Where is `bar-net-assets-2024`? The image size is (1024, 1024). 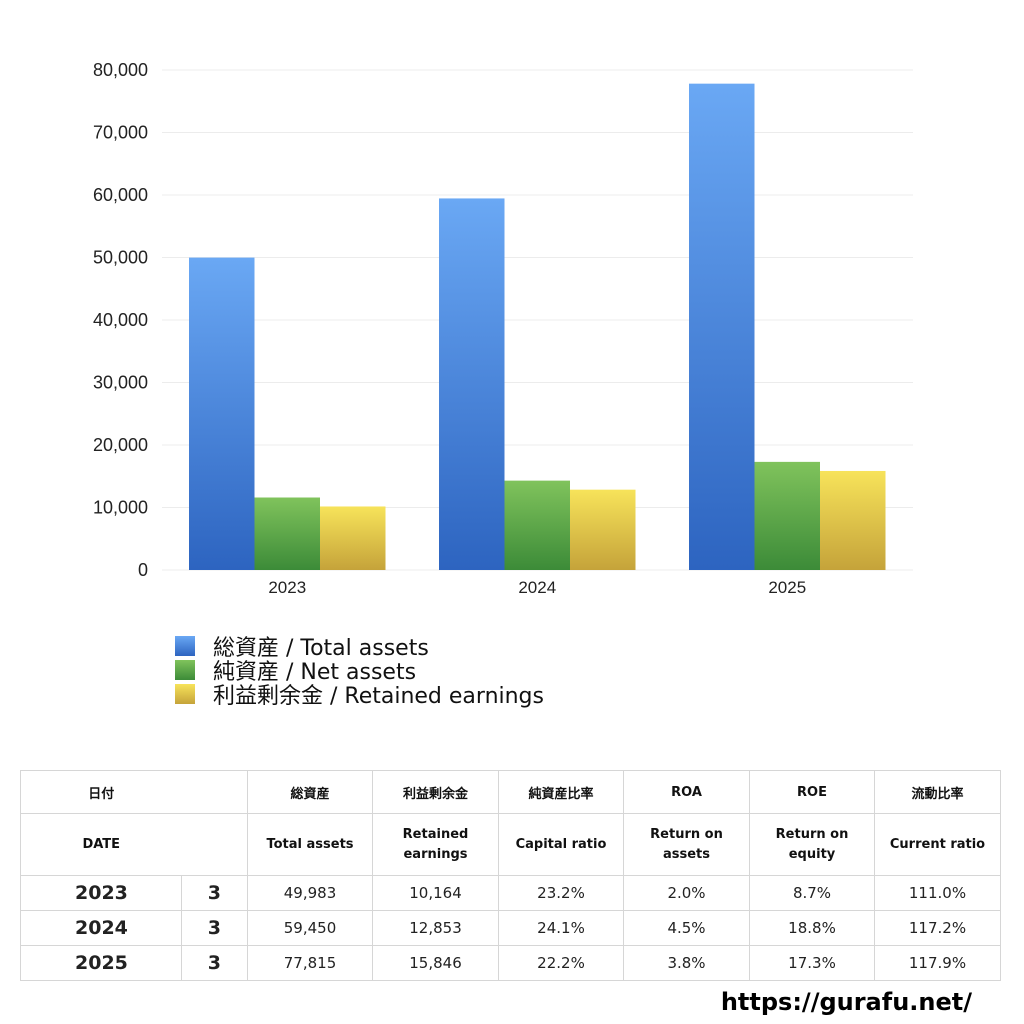 bar-net-assets-2024 is located at coordinates (537, 525).